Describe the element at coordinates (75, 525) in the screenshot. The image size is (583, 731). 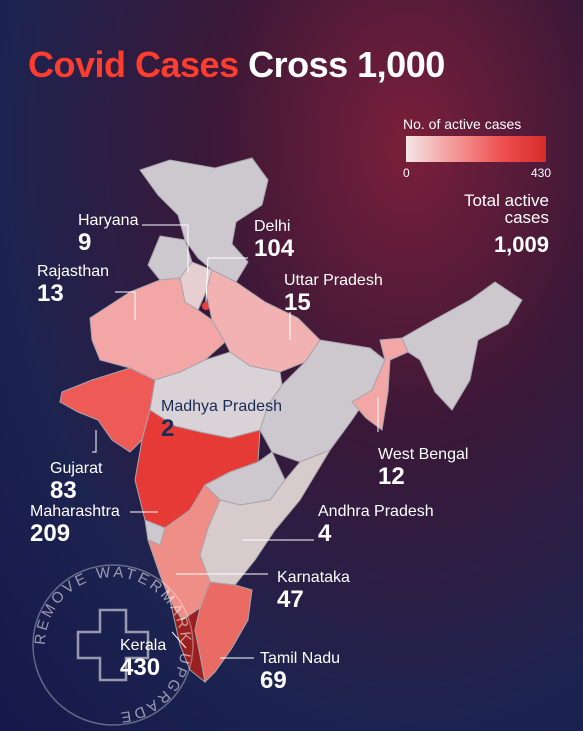
I see `label-maharashtra: Maharashtra 209` at that location.